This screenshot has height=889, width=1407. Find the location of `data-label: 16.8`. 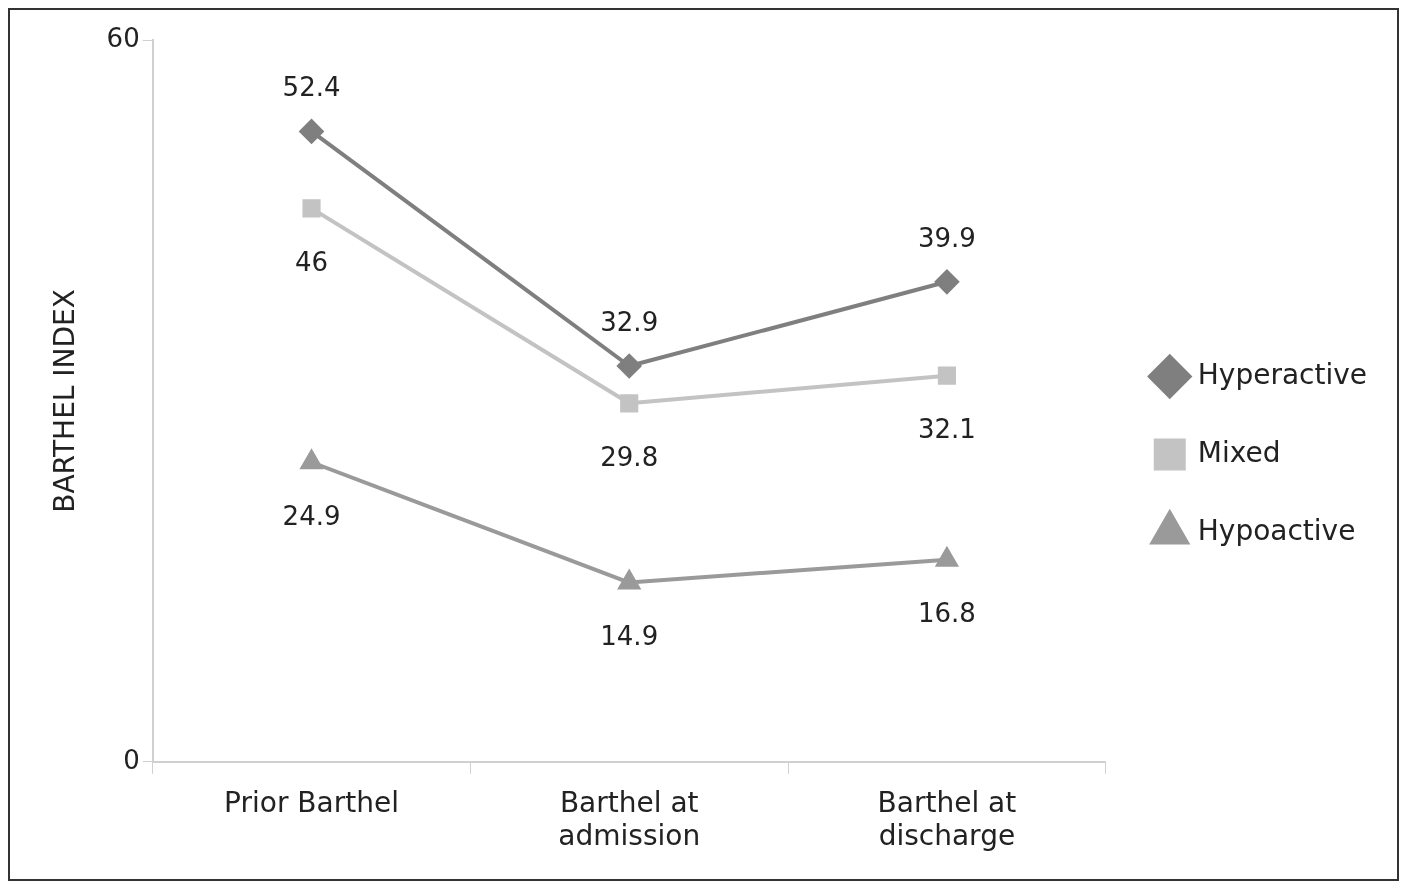

data-label: 16.8 is located at coordinates (946, 613).